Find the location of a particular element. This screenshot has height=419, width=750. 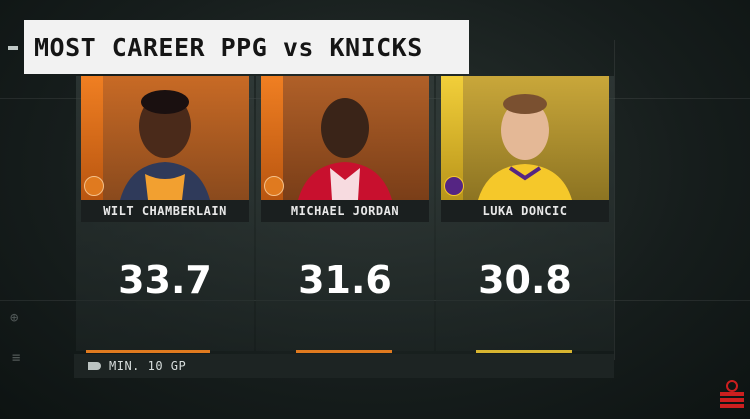

player-name: LUKA DONCIC is located at coordinates (525, 211).